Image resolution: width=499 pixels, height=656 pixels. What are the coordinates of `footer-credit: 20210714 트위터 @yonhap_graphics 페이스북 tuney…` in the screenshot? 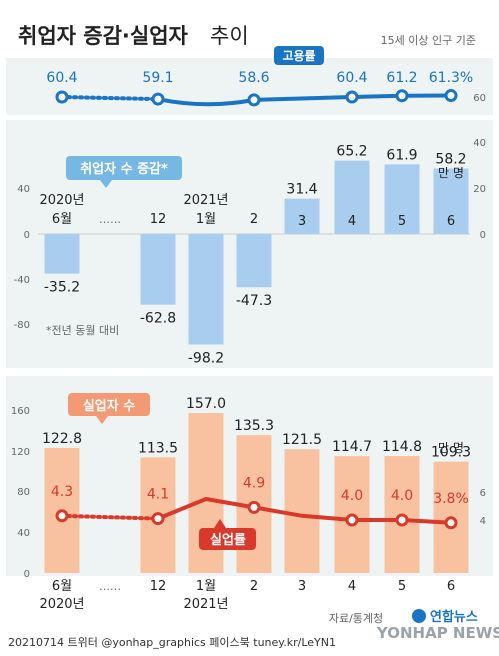 It's located at (172, 642).